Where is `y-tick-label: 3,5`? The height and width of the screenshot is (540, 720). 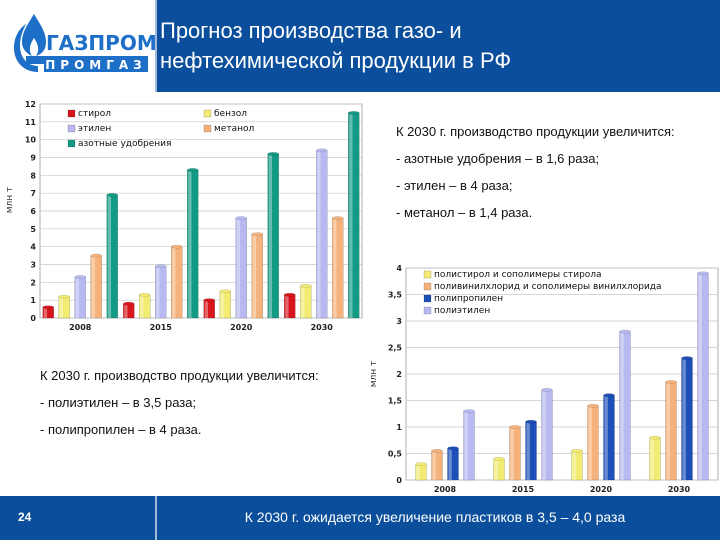 y-tick-label: 3,5 is located at coordinates (395, 295).